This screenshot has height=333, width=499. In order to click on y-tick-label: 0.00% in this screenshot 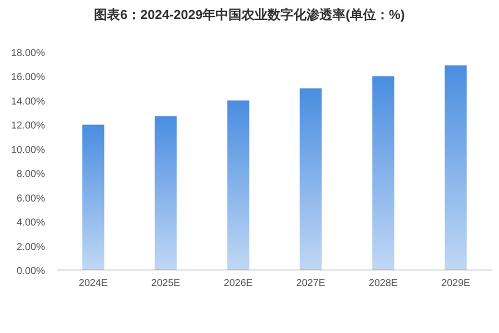, I will do `click(31, 271)`.